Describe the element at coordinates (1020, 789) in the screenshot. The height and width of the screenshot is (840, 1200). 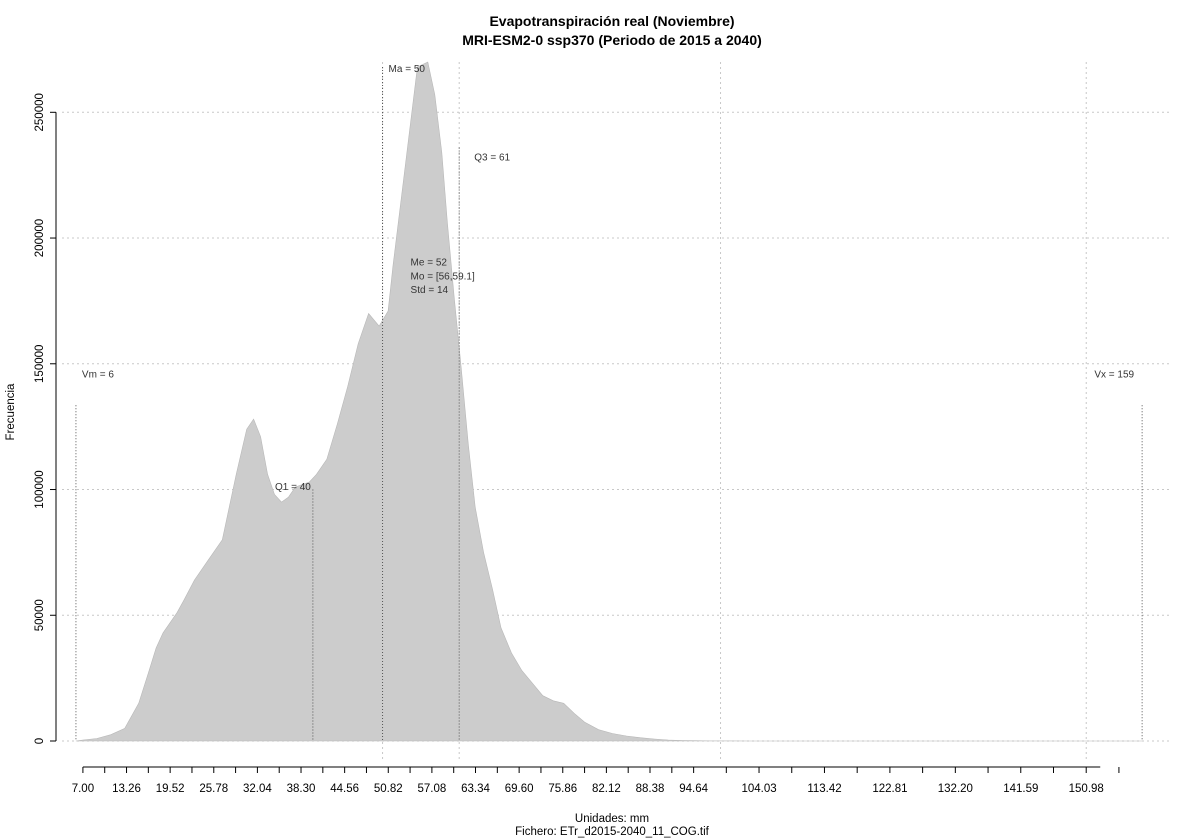
I see `x-tick-label: 141.59` at that location.